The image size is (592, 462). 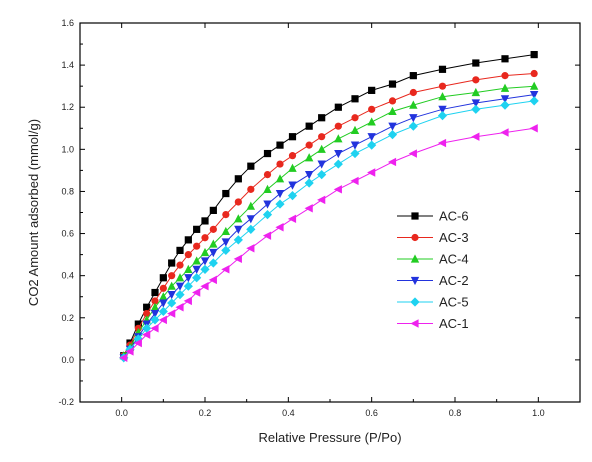 What do you see at coordinates (67, 65) in the screenshot?
I see `y-tick-label: 1.4` at bounding box center [67, 65].